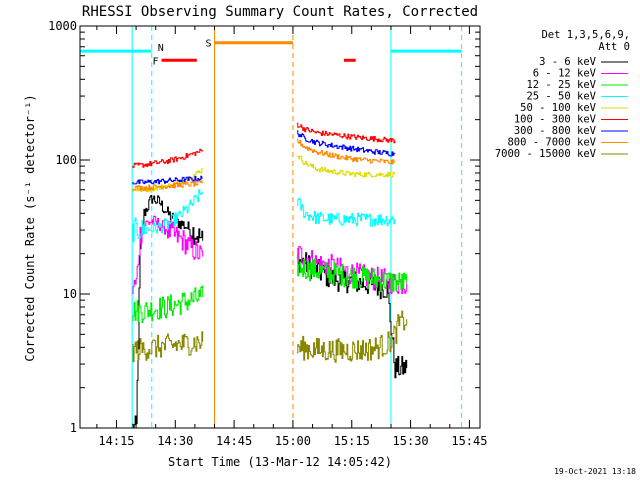 Image resolution: width=640 pixels, height=480 pixels. What do you see at coordinates (585, 35) in the screenshot?
I see `legend-header: Det 1,3,5,6,9,` at bounding box center [585, 35].